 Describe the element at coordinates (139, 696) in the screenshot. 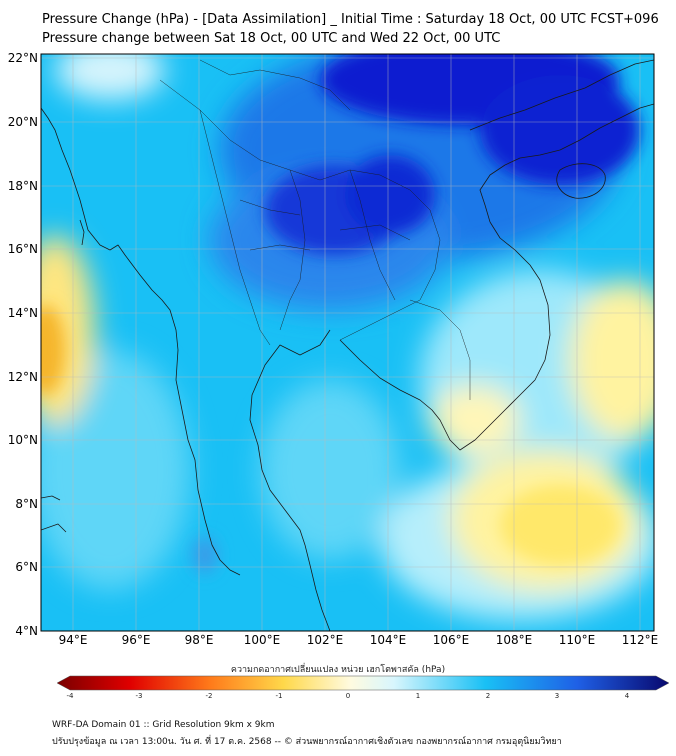

I see `colorbar-tick: -3` at that location.